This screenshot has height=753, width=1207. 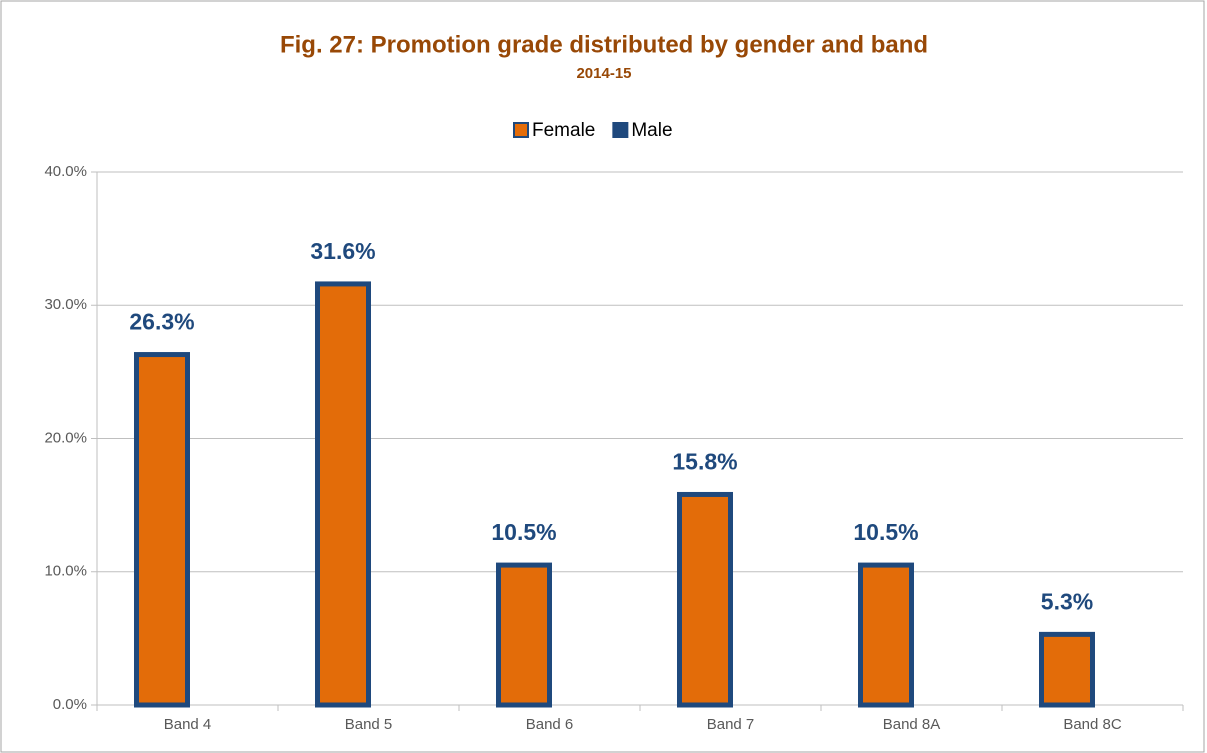 What do you see at coordinates (563, 130) in the screenshot?
I see `legend-label: Female` at bounding box center [563, 130].